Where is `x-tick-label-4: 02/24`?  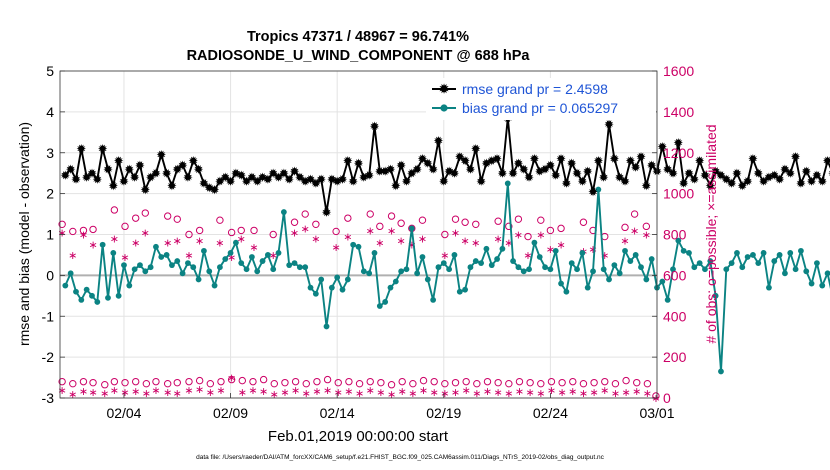
x-tick-label-4: 02/24 is located at coordinates (550, 413).